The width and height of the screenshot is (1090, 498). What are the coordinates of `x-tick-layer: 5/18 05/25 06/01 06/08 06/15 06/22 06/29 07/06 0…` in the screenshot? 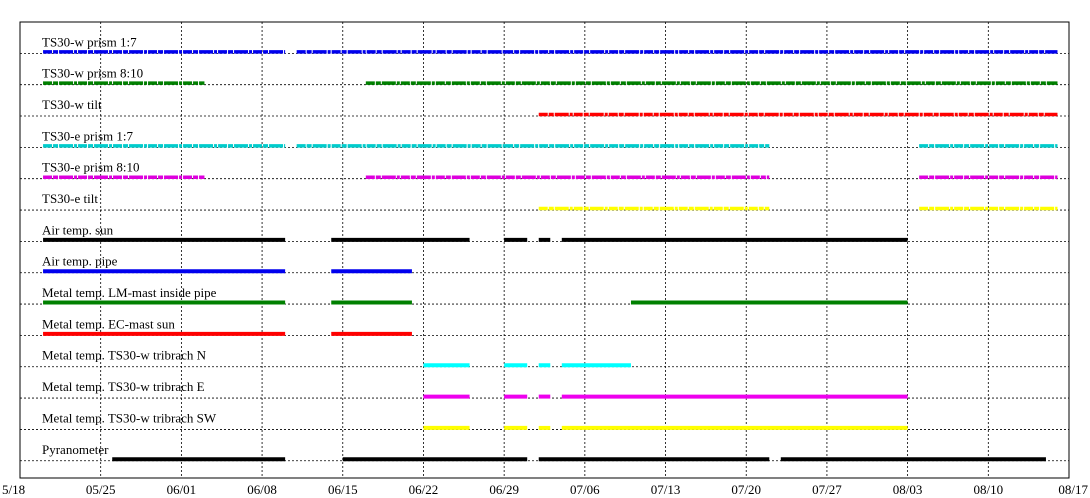 It's located at (545, 489).